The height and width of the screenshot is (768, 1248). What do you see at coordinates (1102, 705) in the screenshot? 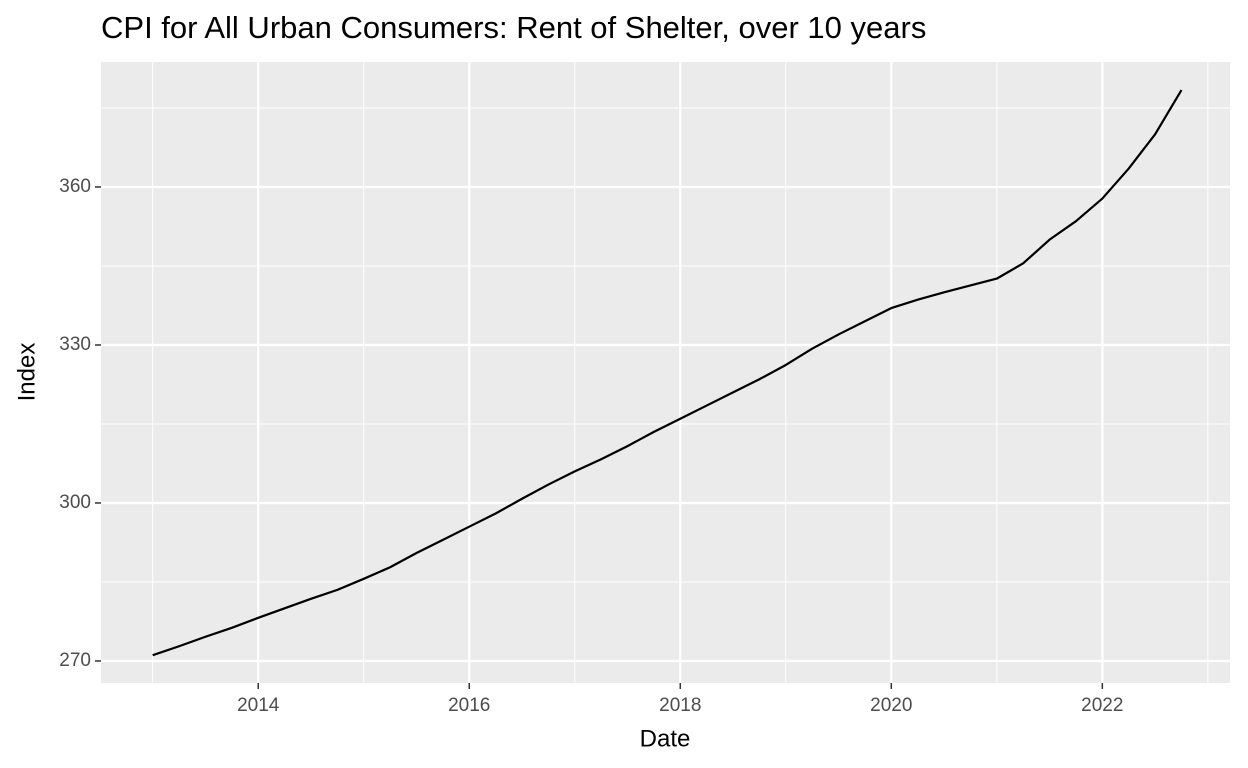
I see `x-tick-label: 2022` at bounding box center [1102, 705].